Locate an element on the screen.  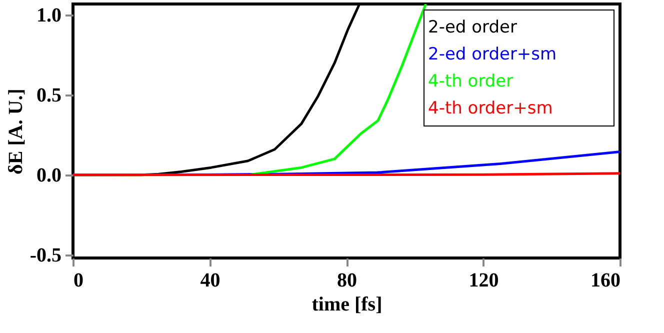
y-axis-title: δE [A. U.] is located at coordinates (15, 131).